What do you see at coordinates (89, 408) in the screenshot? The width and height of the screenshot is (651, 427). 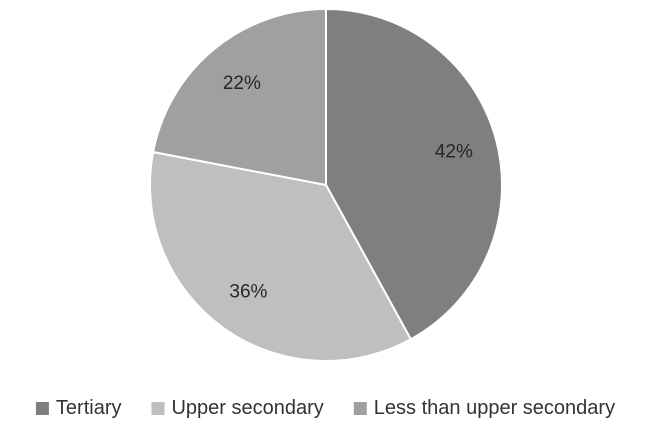 I see `legend-label-tertiary: Tertiary` at bounding box center [89, 408].